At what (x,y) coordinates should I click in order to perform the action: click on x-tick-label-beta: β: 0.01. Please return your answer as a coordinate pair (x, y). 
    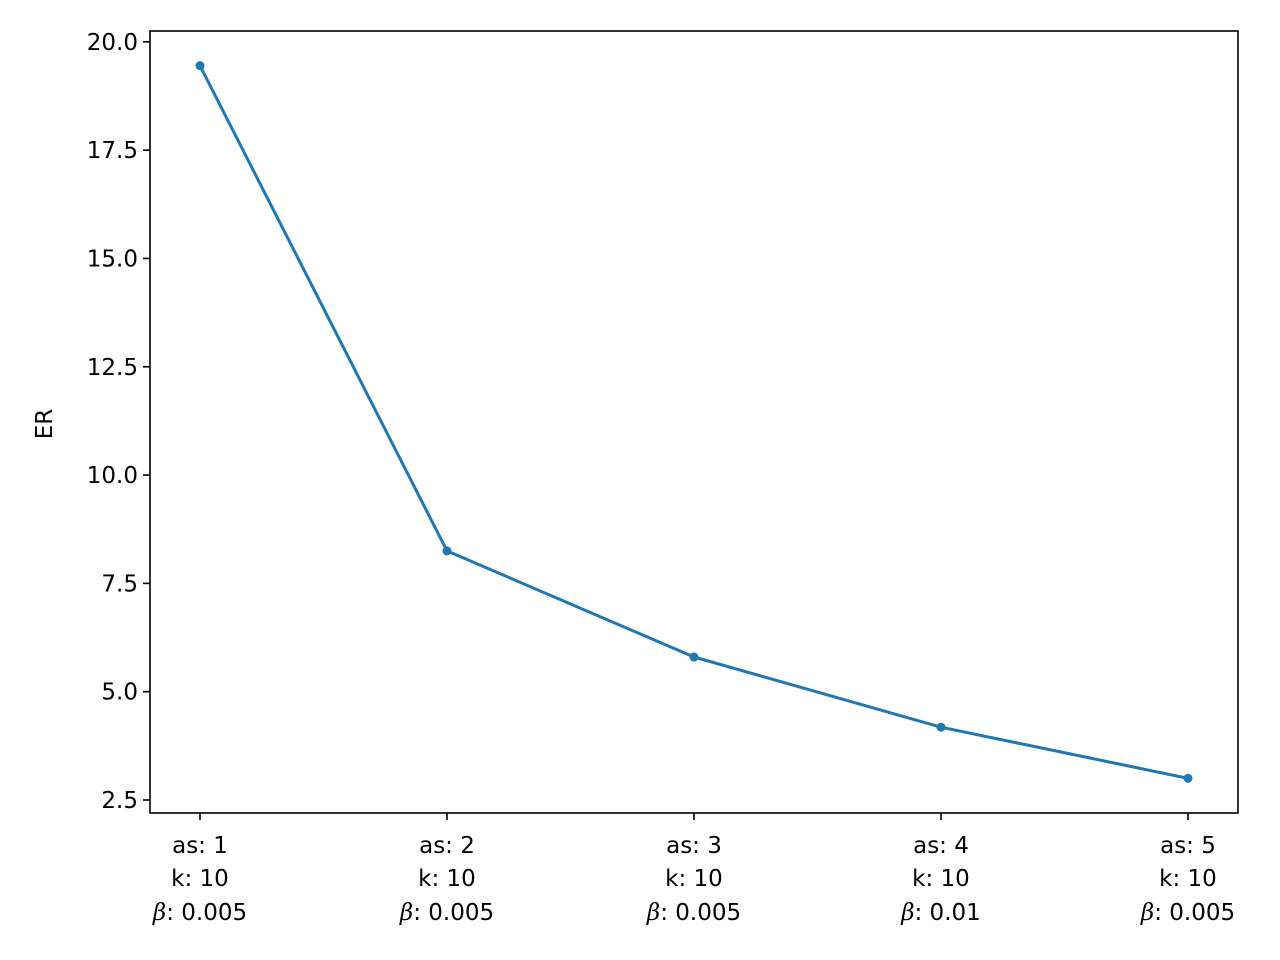
    Looking at the image, I should click on (940, 913).